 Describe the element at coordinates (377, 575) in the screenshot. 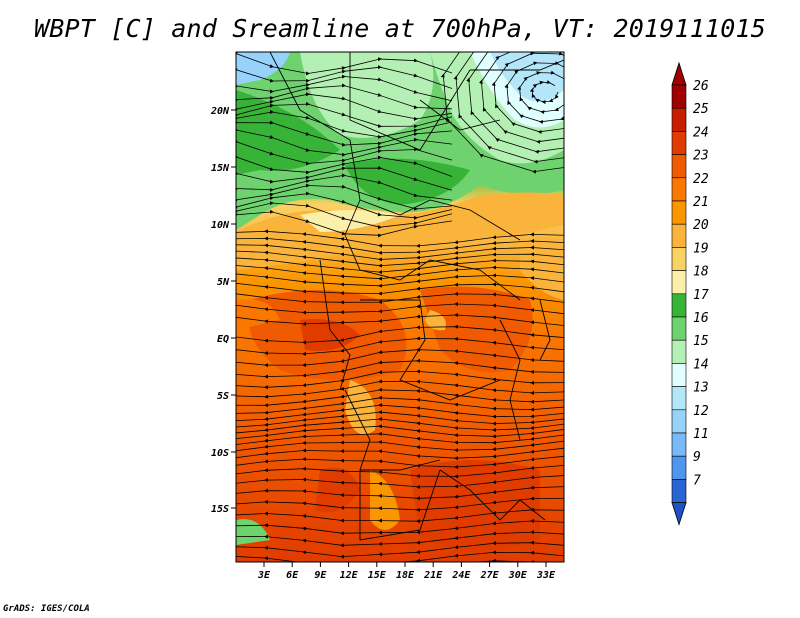

I see `lon-tick-label: 15E` at that location.